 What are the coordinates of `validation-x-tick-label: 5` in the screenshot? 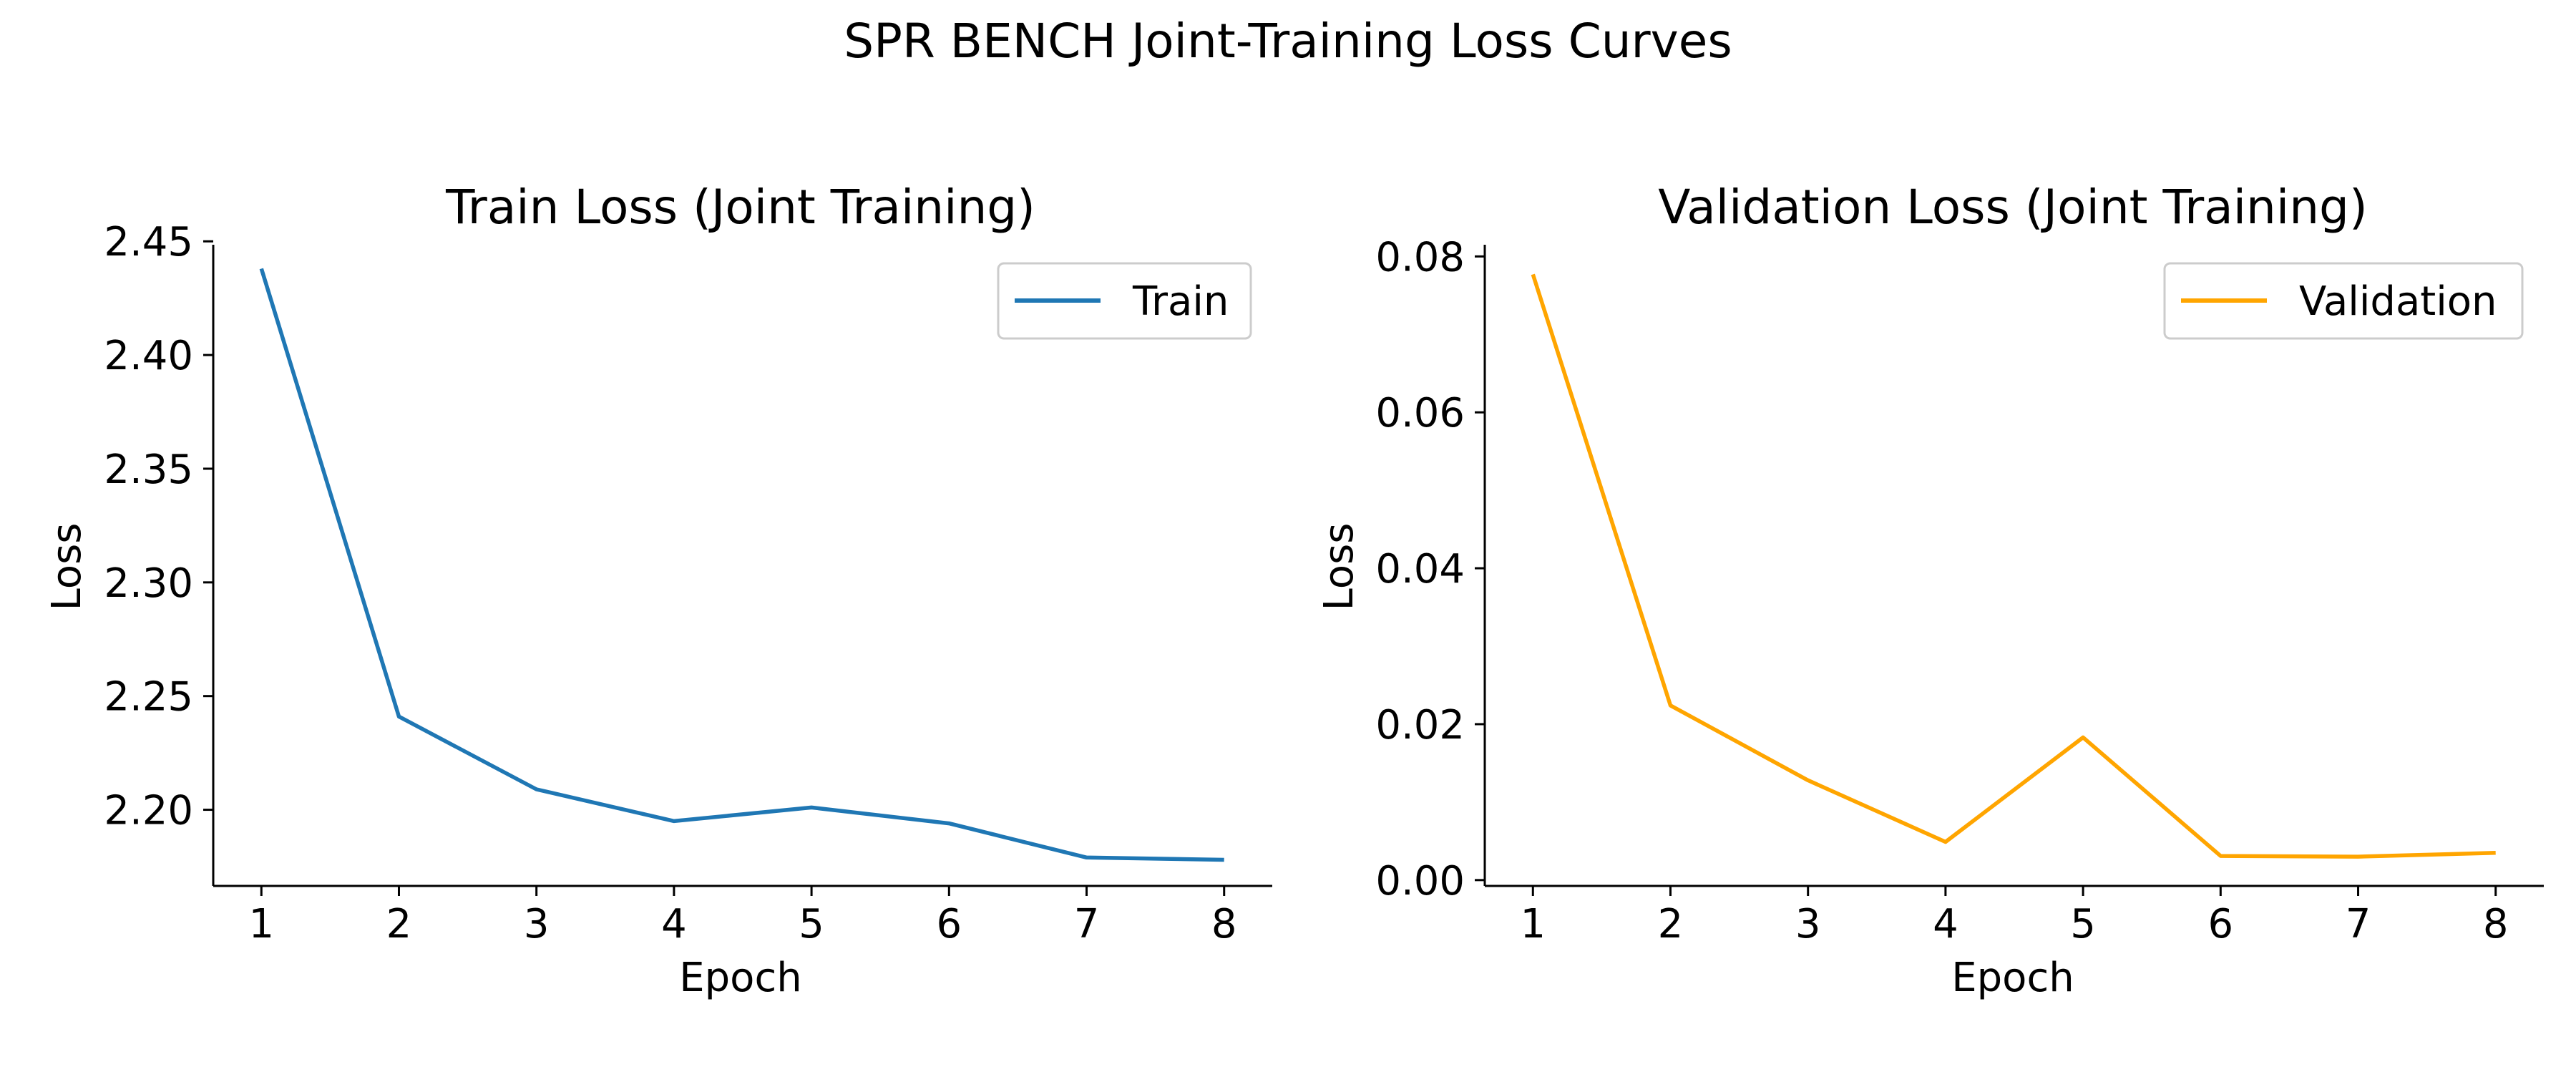 It's located at (2083, 924).